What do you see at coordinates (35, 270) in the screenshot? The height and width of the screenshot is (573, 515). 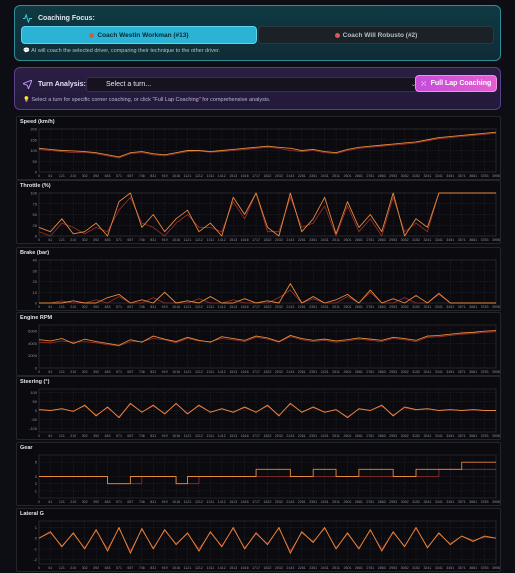 I see `y-tick-label: 30` at bounding box center [35, 270].